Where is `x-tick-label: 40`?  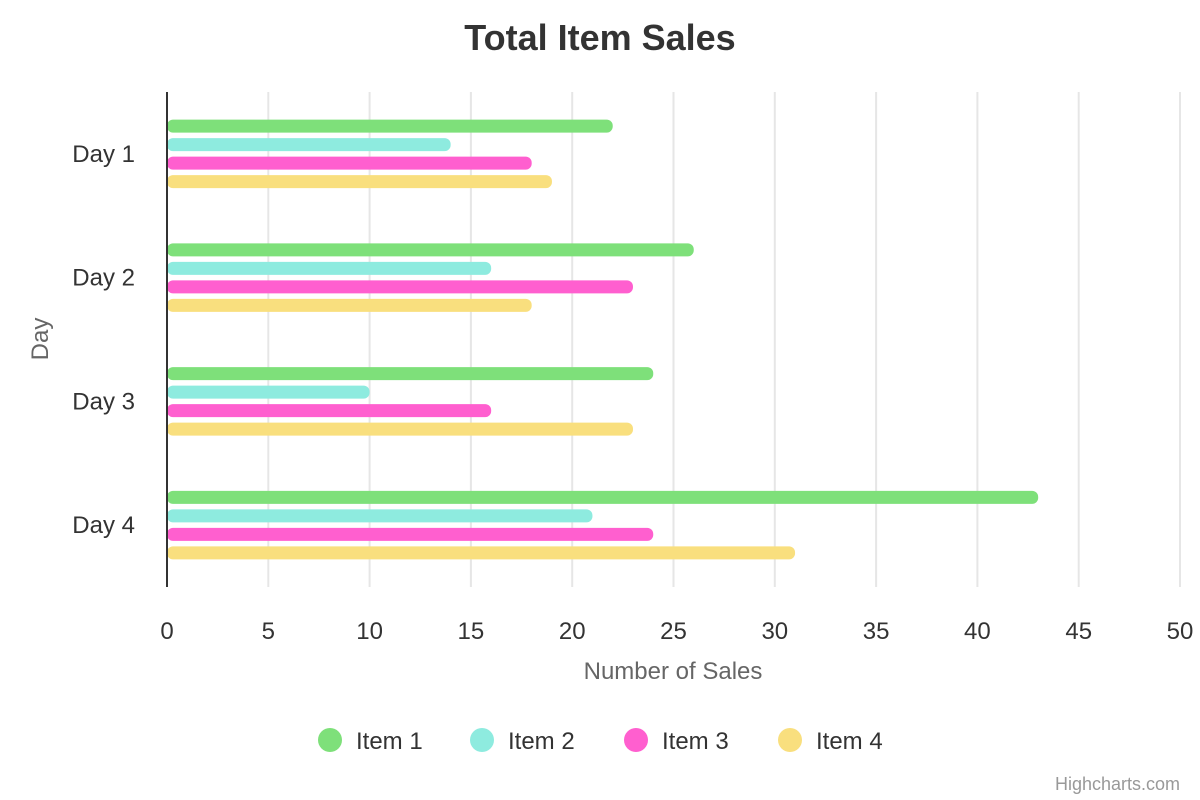 x-tick-label: 40 is located at coordinates (977, 631).